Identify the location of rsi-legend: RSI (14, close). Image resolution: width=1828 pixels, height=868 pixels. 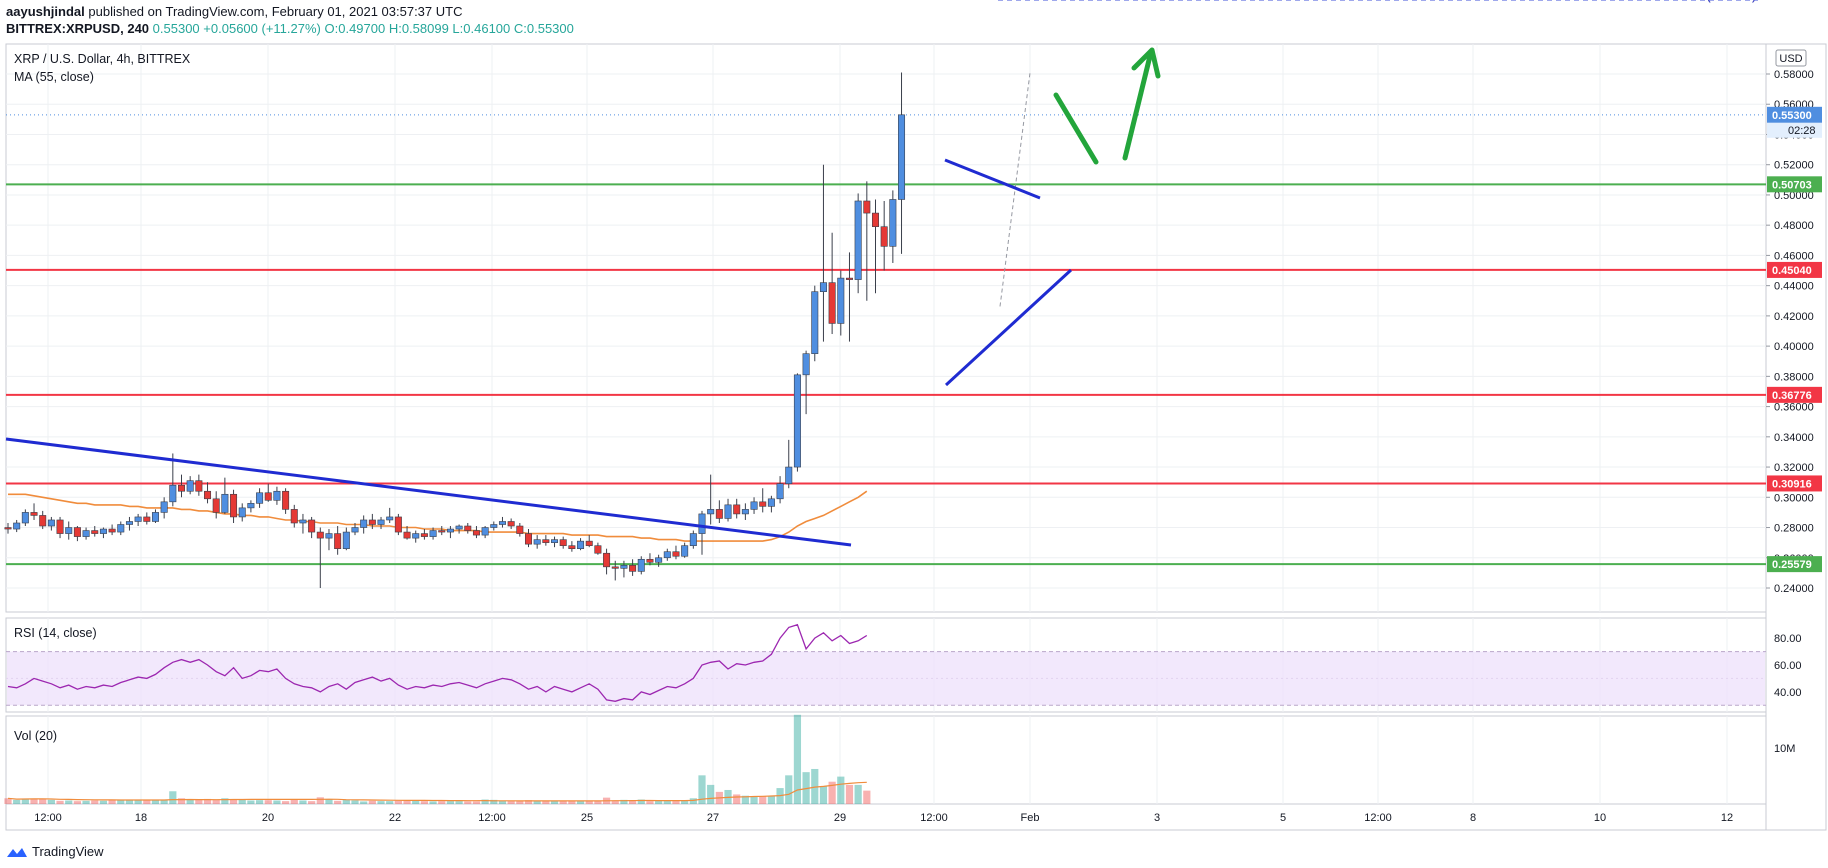
(55, 633).